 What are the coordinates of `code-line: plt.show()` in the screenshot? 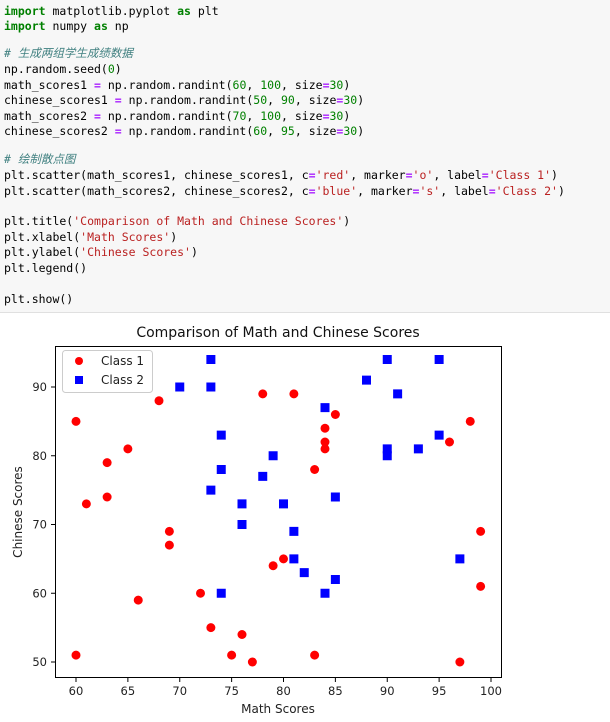 It's located at (39, 299).